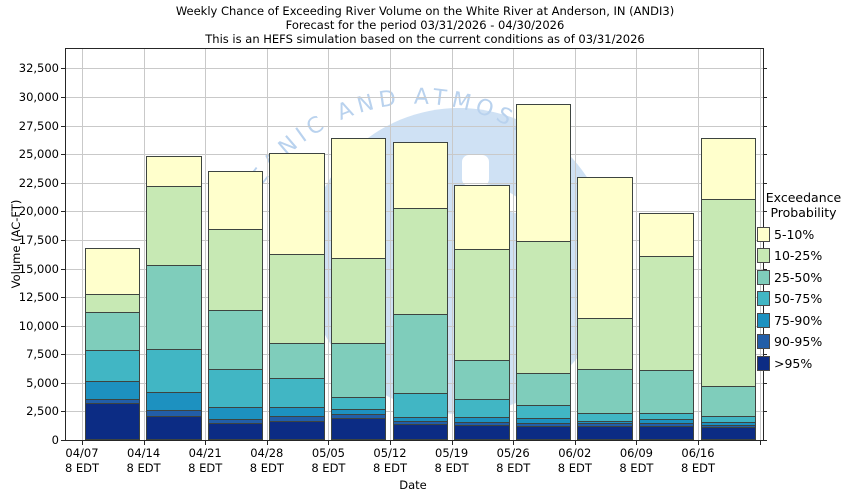  What do you see at coordinates (763, 363) in the screenshot?
I see `legend-swatch->95%` at bounding box center [763, 363].